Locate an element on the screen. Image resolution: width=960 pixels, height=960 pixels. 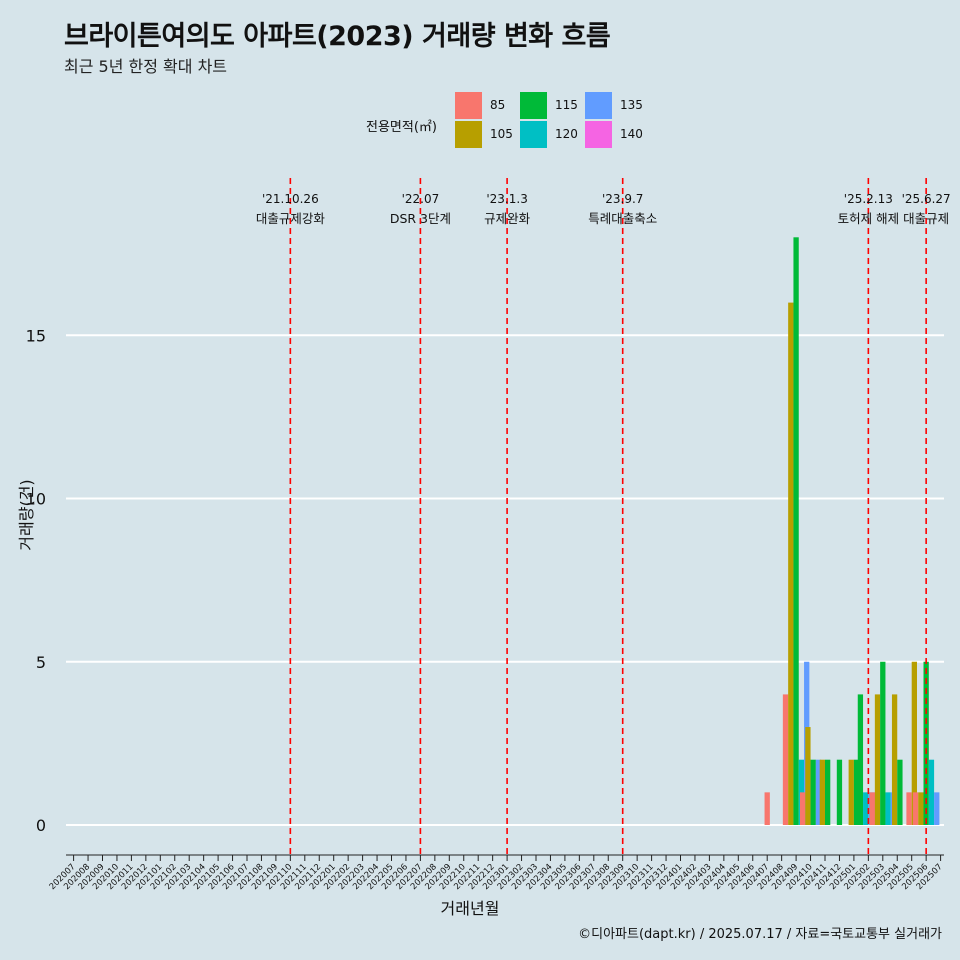
chart-subtitle: 최근 5년 한정 확대 차트 is located at coordinates (146, 66).